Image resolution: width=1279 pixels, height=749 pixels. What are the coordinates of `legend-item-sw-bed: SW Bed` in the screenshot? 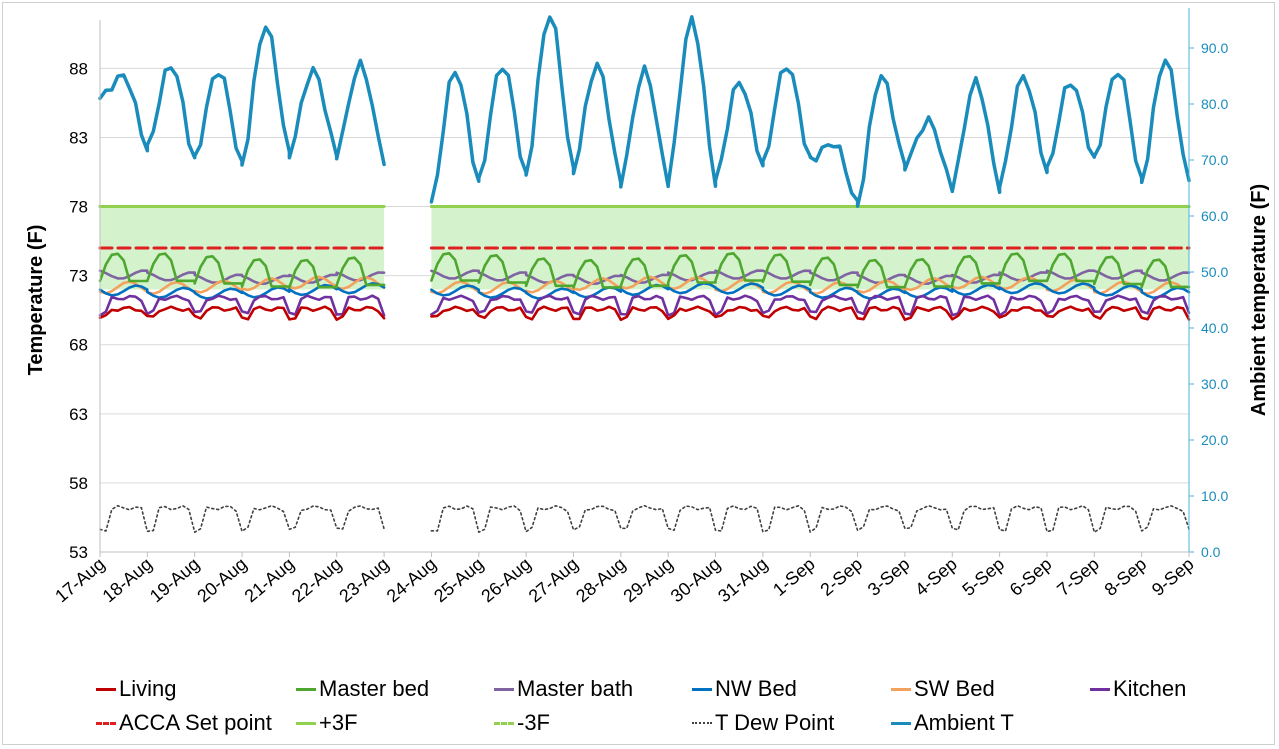 It's located at (943, 689).